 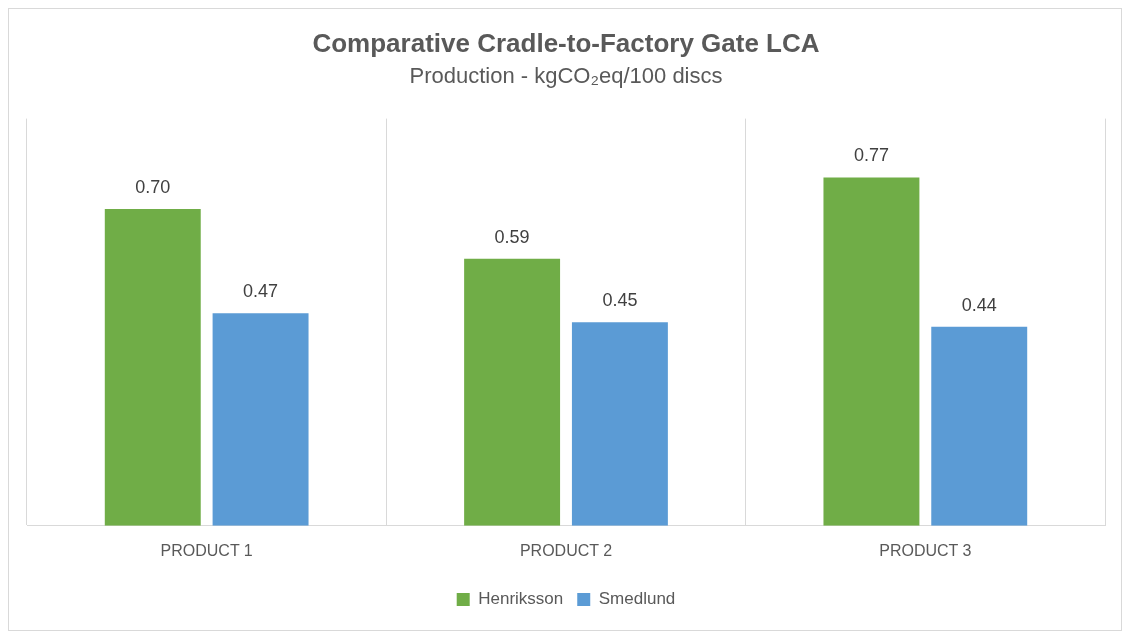 What do you see at coordinates (925, 550) in the screenshot?
I see `x-tick-label: PRODUCT 3` at bounding box center [925, 550].